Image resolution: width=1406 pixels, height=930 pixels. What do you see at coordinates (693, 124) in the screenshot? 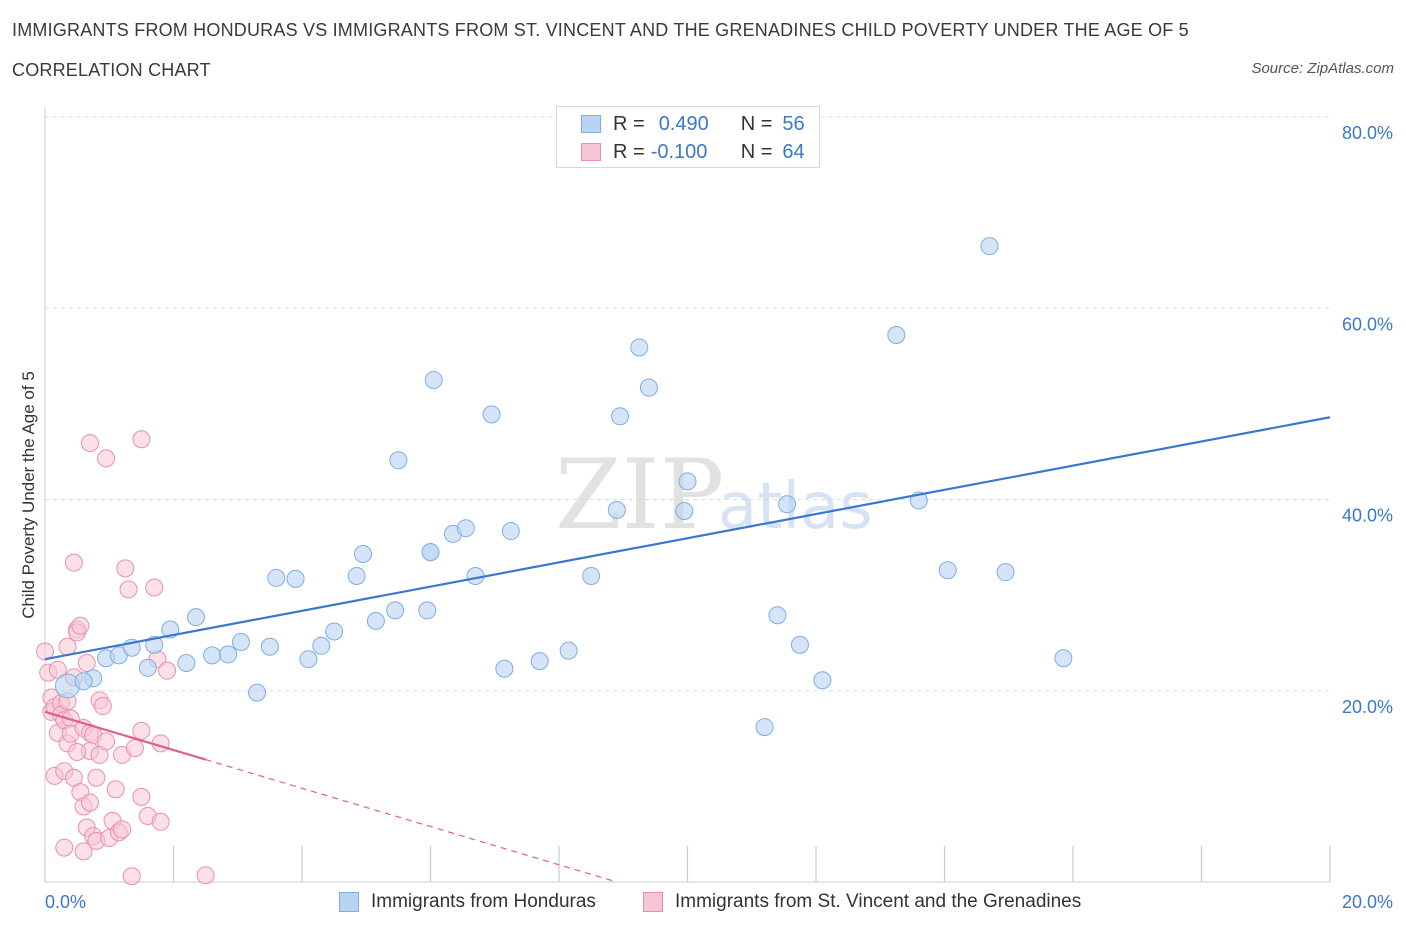
I see `legend-row-honduras: R = 0.490 N = 56` at bounding box center [693, 124].